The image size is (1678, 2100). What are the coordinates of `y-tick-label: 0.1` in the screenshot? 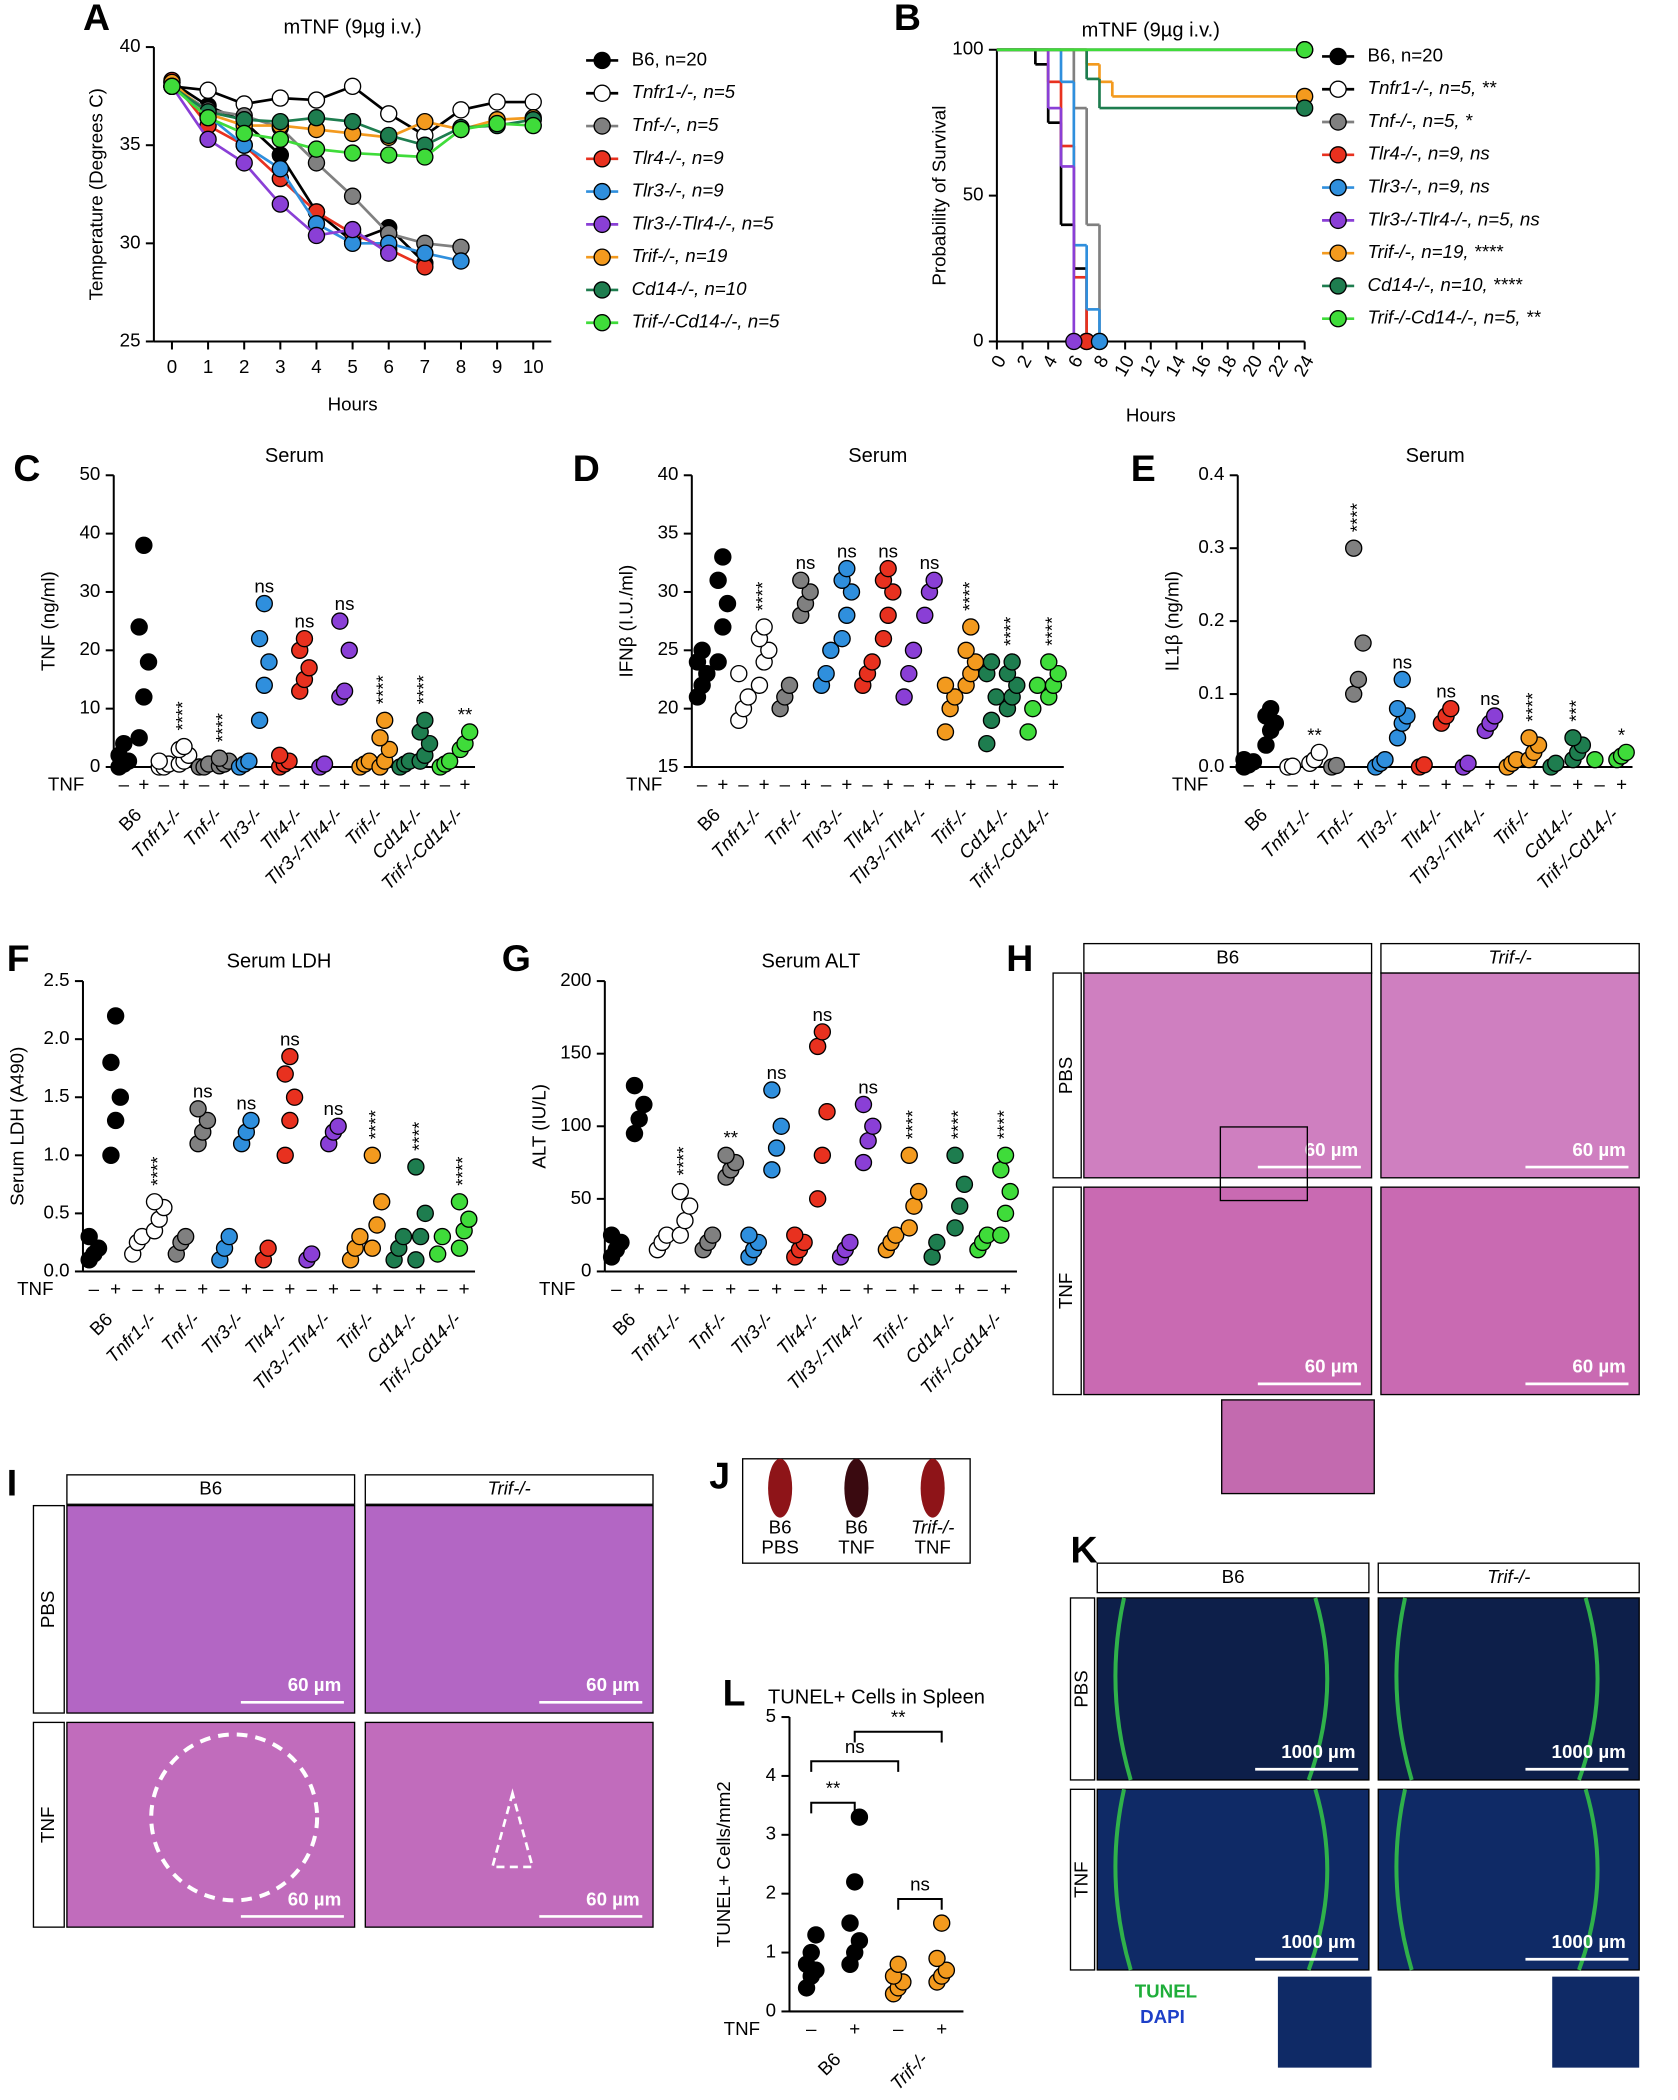 It's located at (1211, 692).